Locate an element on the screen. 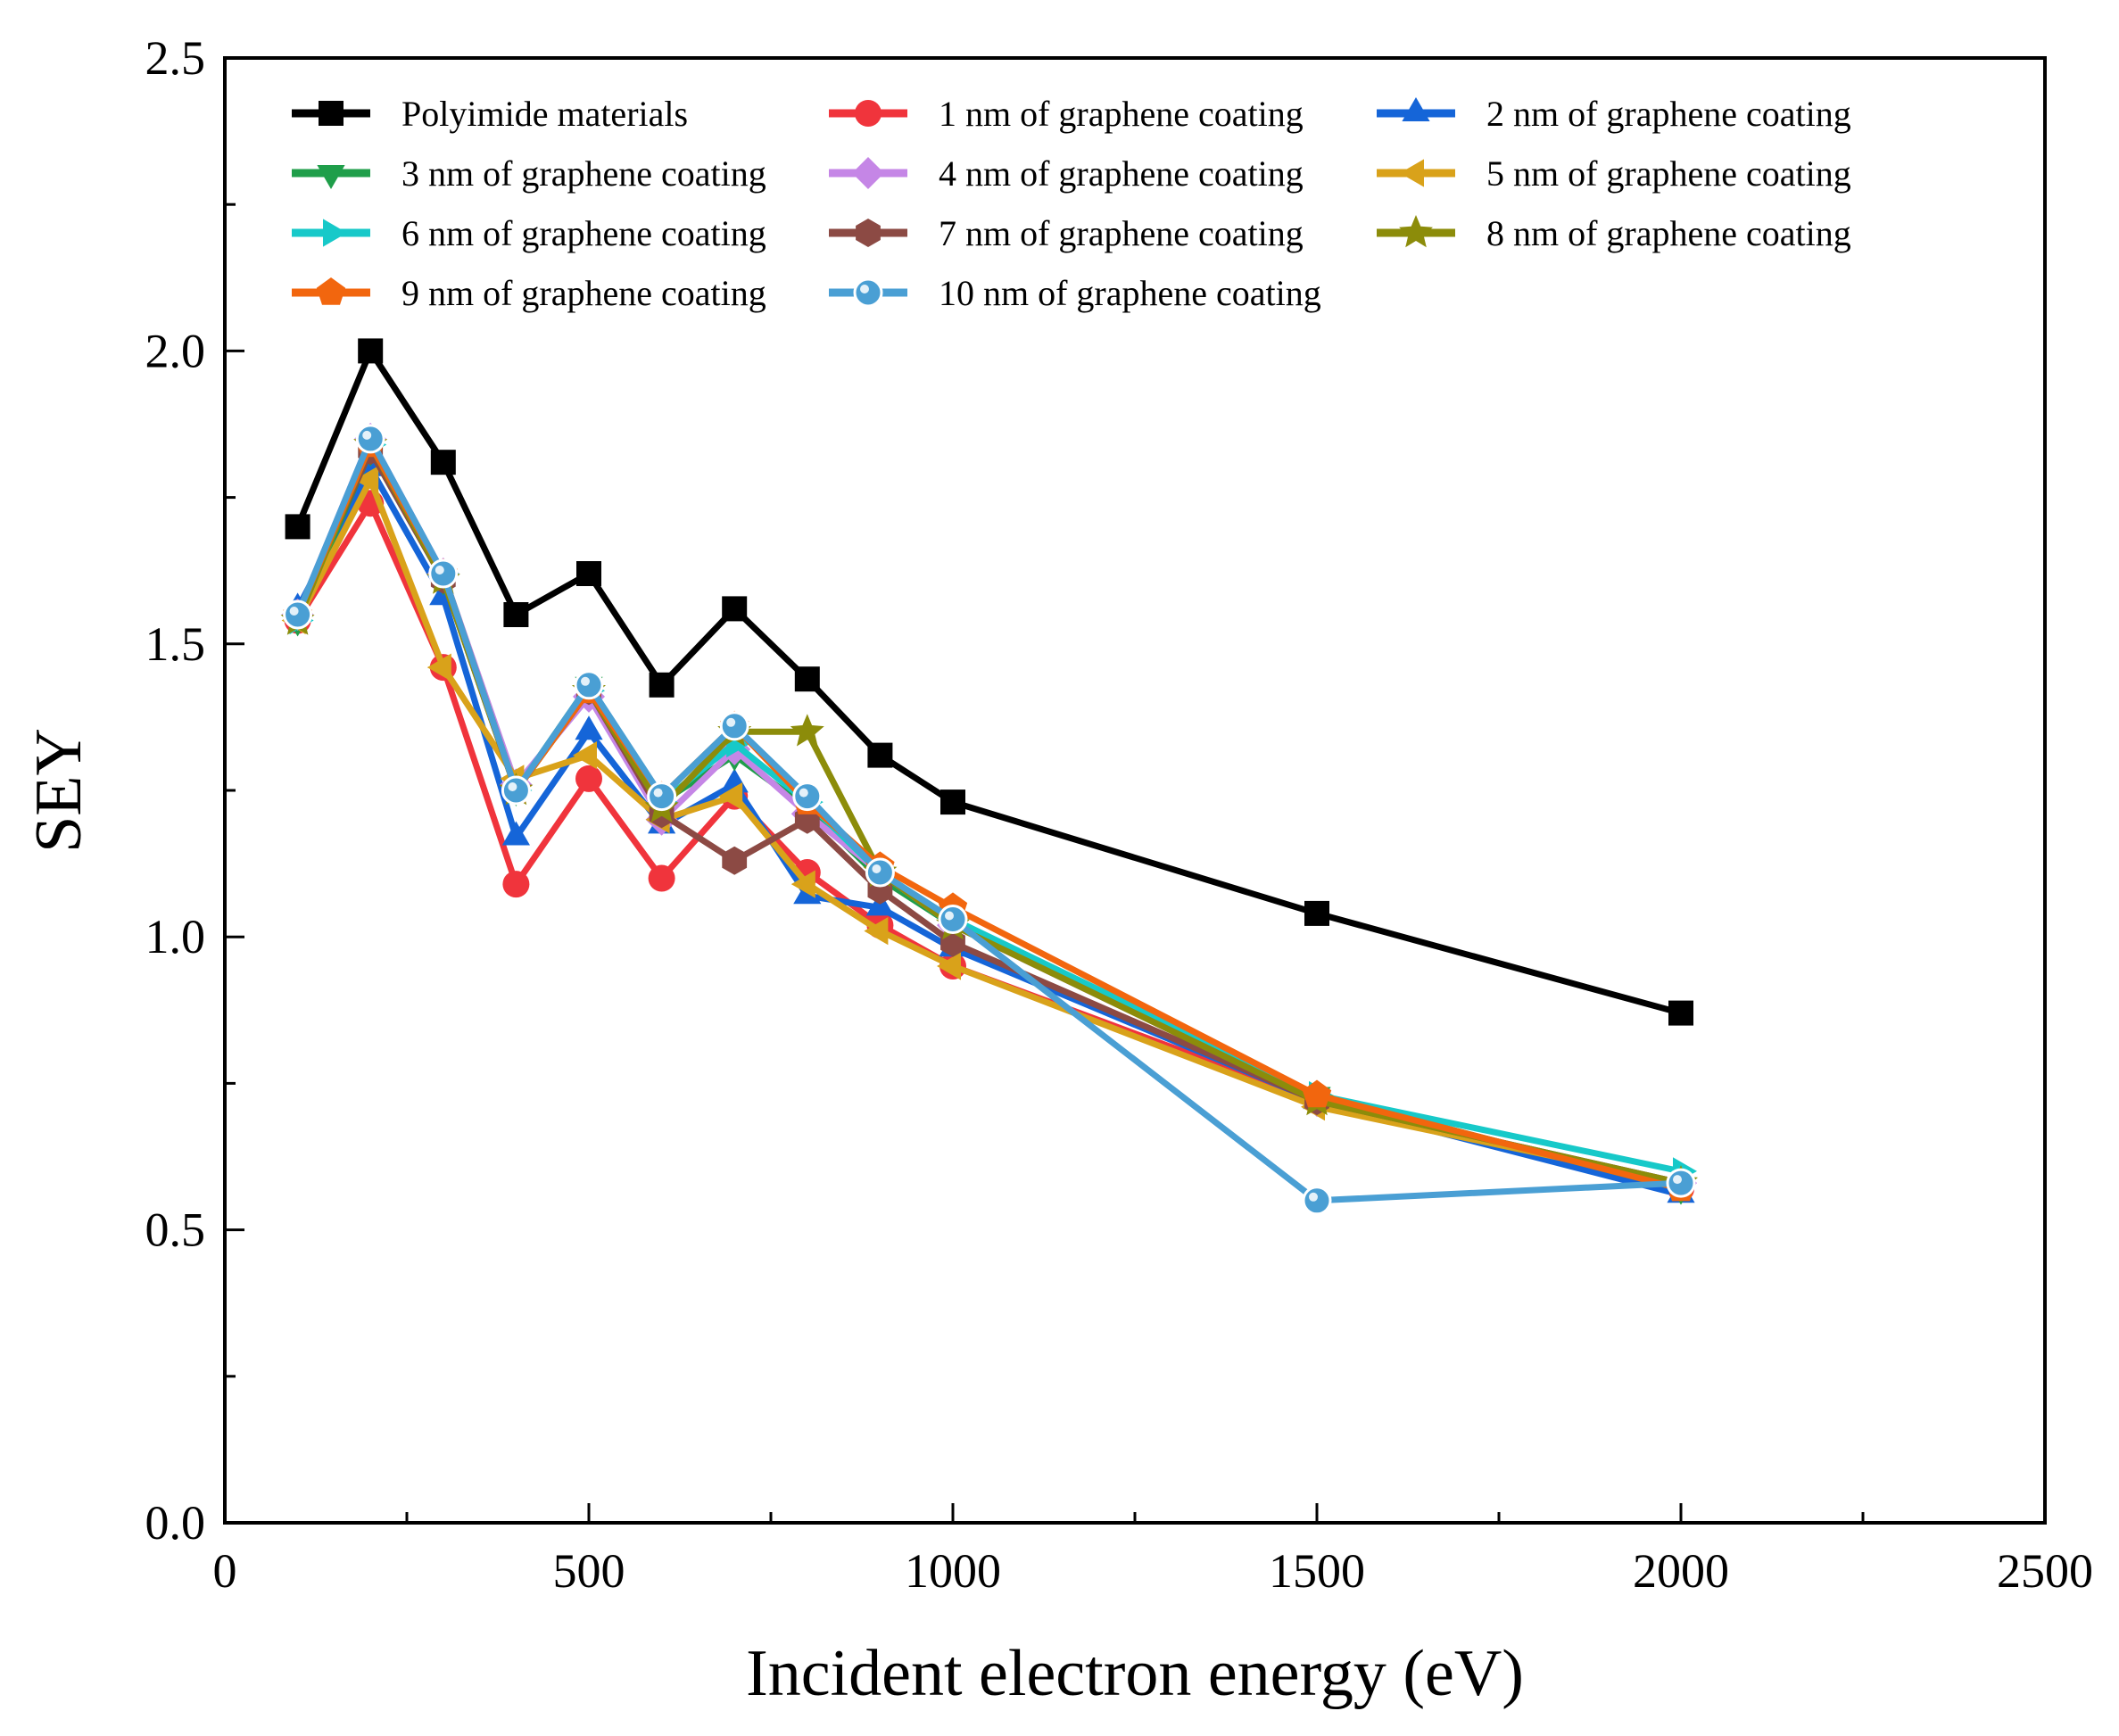 This screenshot has height=1736, width=2119. x-axis-title: Incident electron energy (eV) is located at coordinates (1135, 1673).